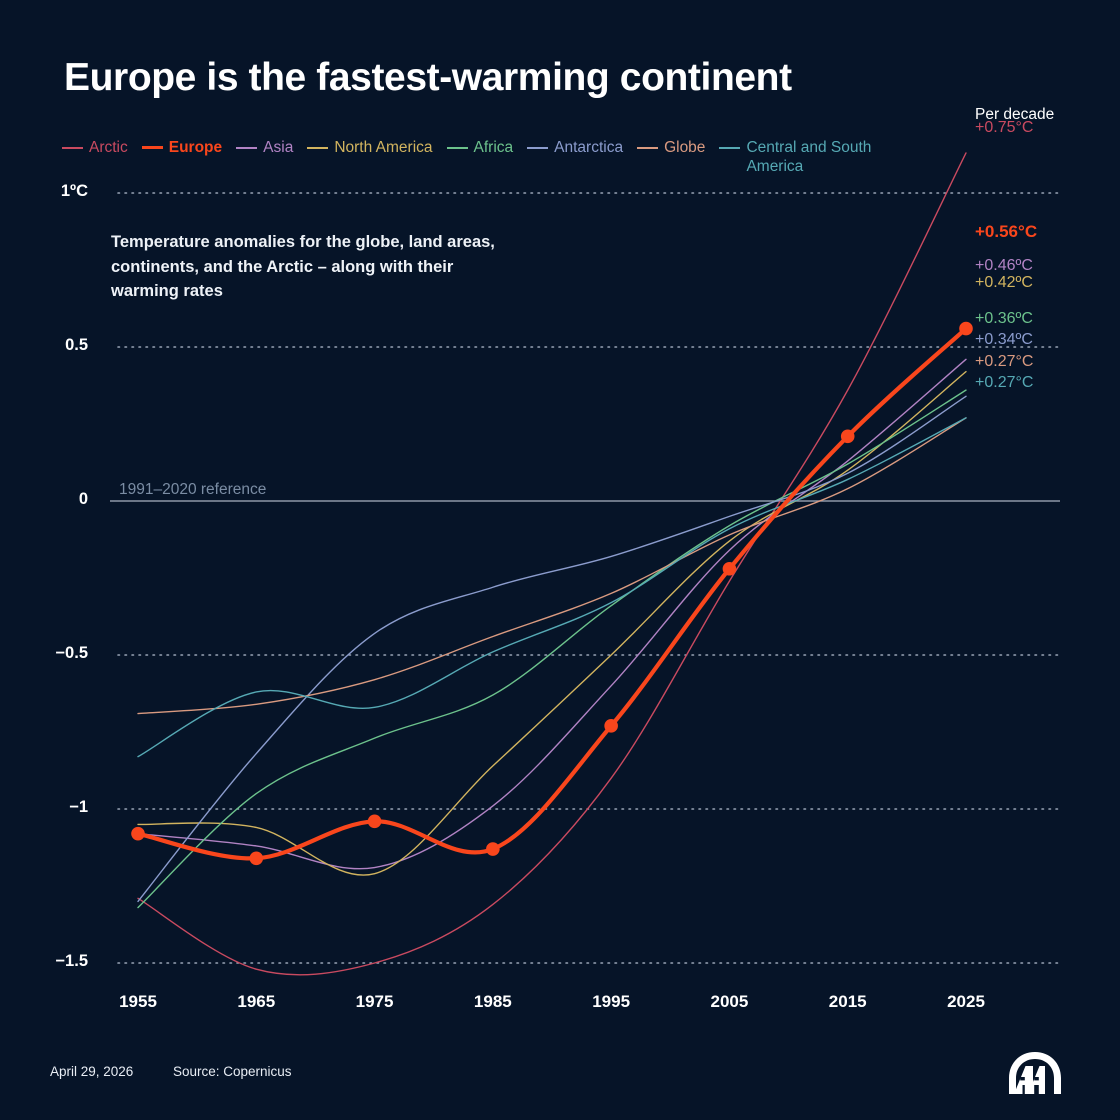 The image size is (1120, 1120). I want to click on rate-label-asia: +0.46ºC, so click(1004, 265).